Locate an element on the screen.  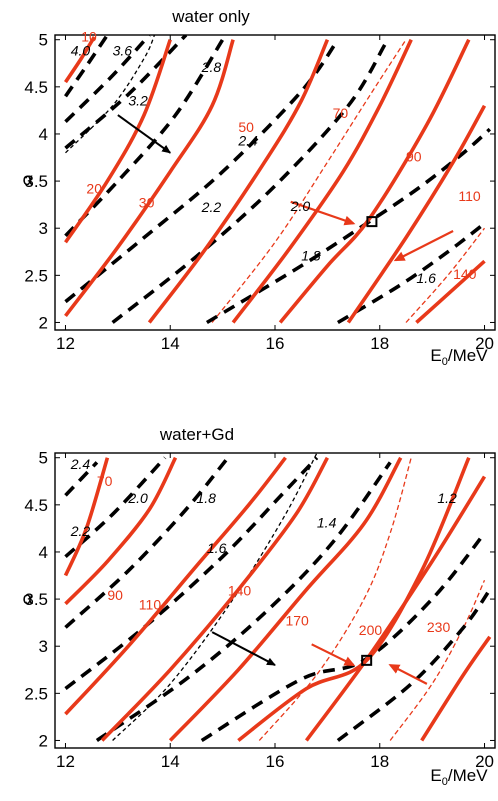
red-contour-label: 50 is located at coordinates (246, 127).